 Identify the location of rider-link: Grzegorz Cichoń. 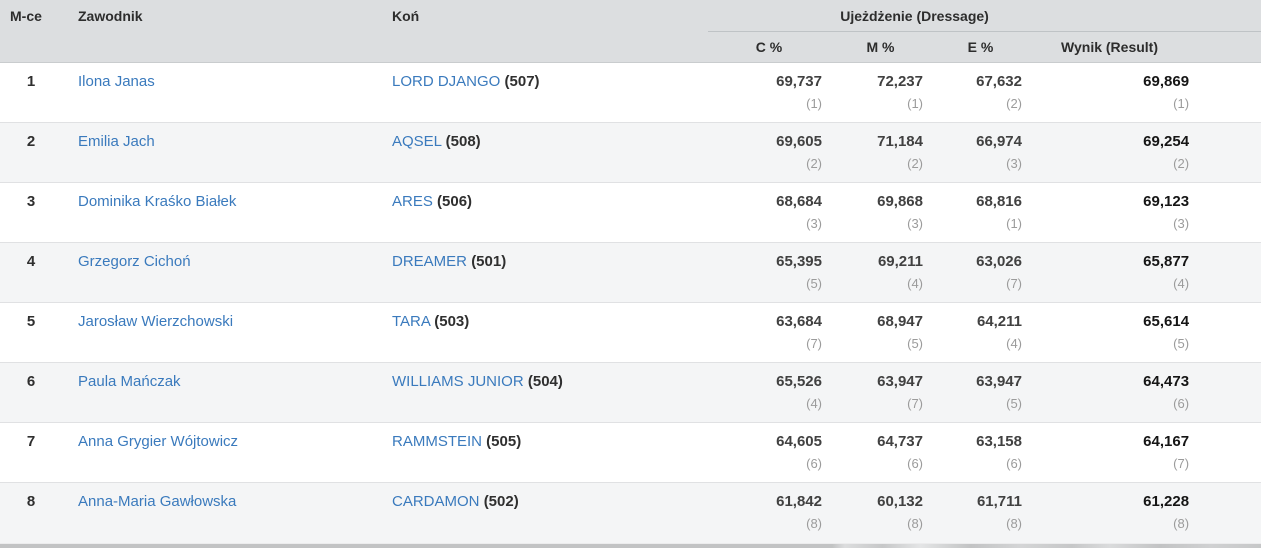
(134, 261).